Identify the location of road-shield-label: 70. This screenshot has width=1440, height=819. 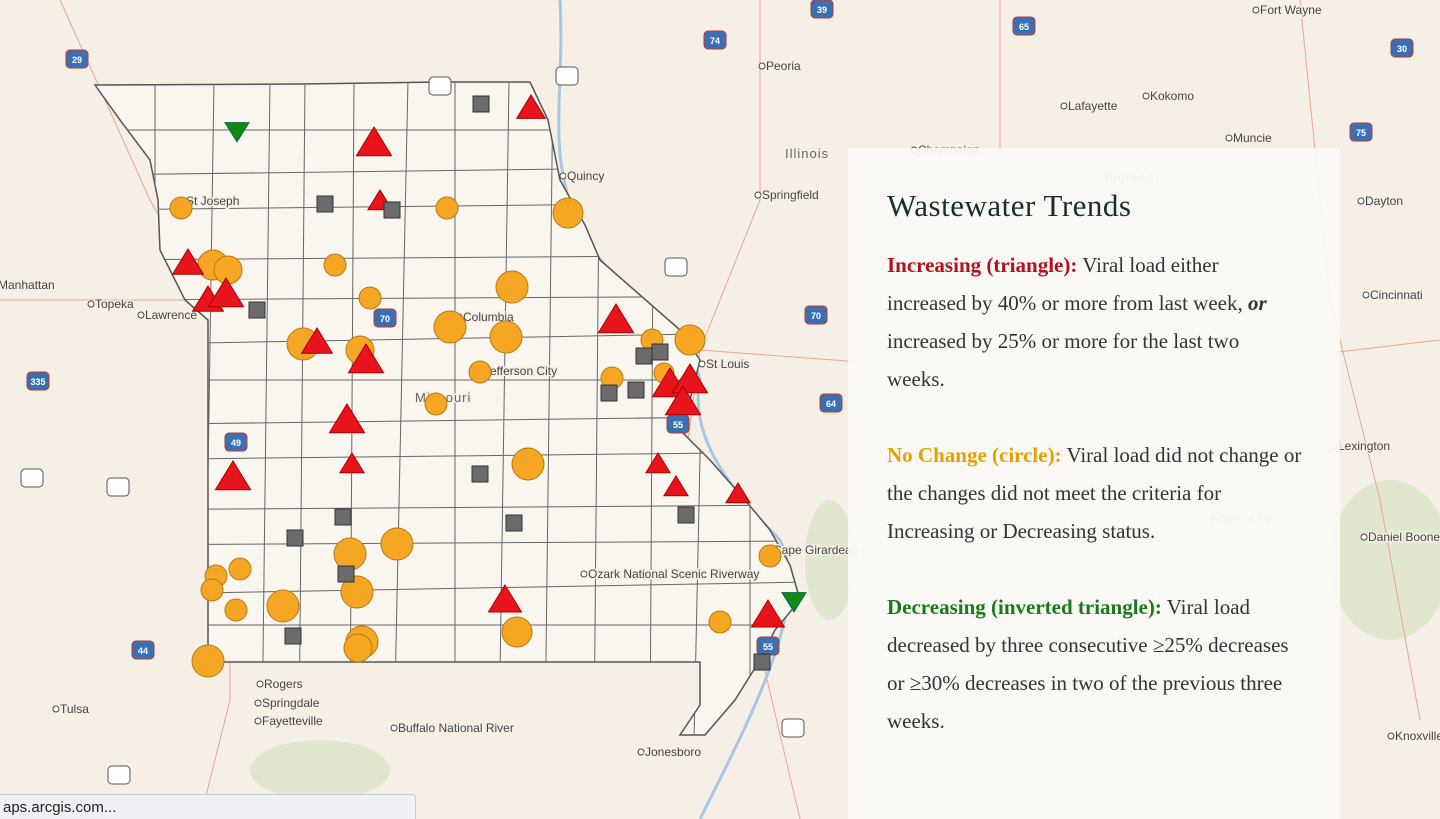
(385, 319).